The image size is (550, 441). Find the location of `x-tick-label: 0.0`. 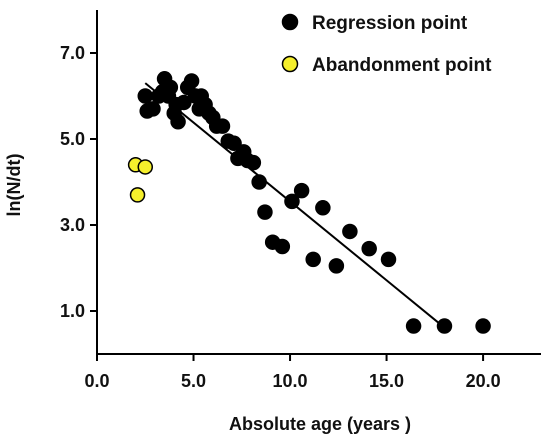

x-tick-label: 0.0 is located at coordinates (96, 381).